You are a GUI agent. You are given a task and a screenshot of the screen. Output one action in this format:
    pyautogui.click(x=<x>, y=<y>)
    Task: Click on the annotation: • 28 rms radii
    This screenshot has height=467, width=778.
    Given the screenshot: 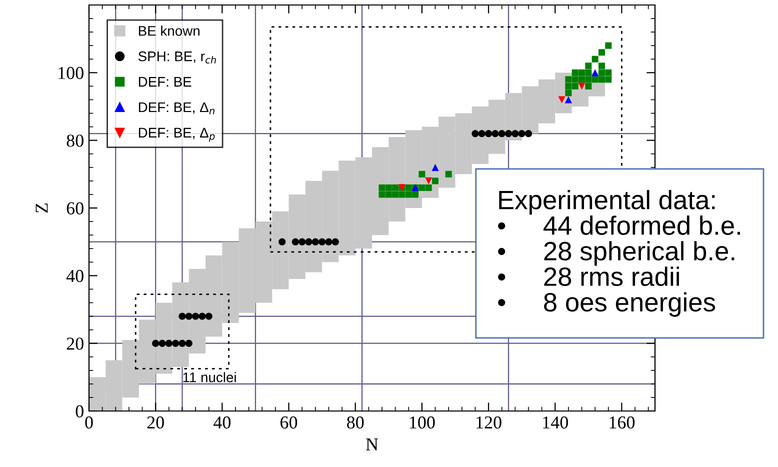 What is the action you would take?
    pyautogui.click(x=588, y=276)
    